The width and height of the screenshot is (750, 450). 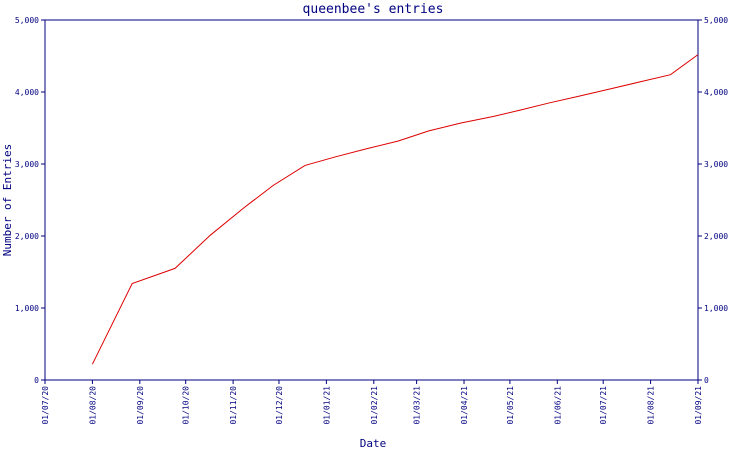 What do you see at coordinates (186, 405) in the screenshot?
I see `x-tick-label: 01/10/20` at bounding box center [186, 405].